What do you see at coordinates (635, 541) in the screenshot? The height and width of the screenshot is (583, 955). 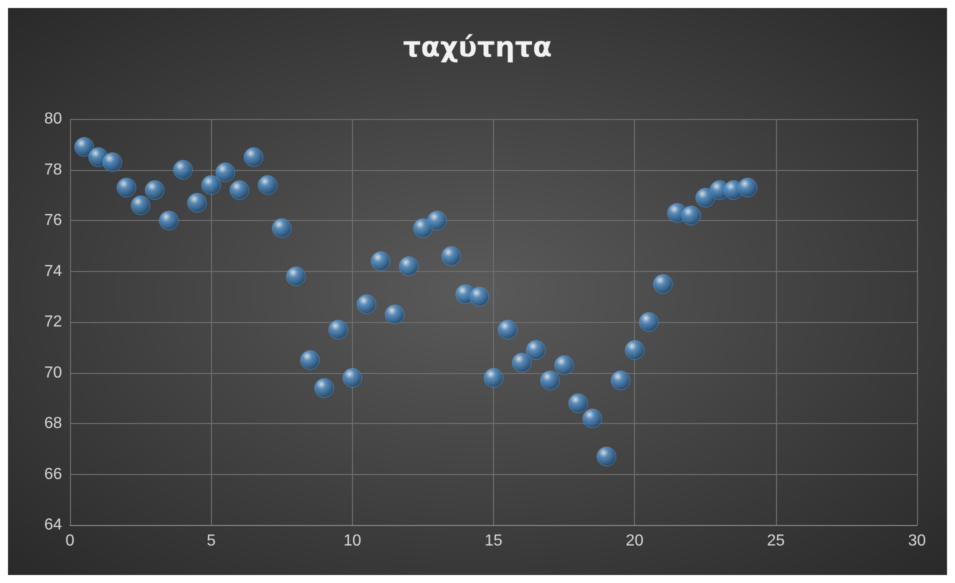 I see `x-tick-label: 20` at bounding box center [635, 541].